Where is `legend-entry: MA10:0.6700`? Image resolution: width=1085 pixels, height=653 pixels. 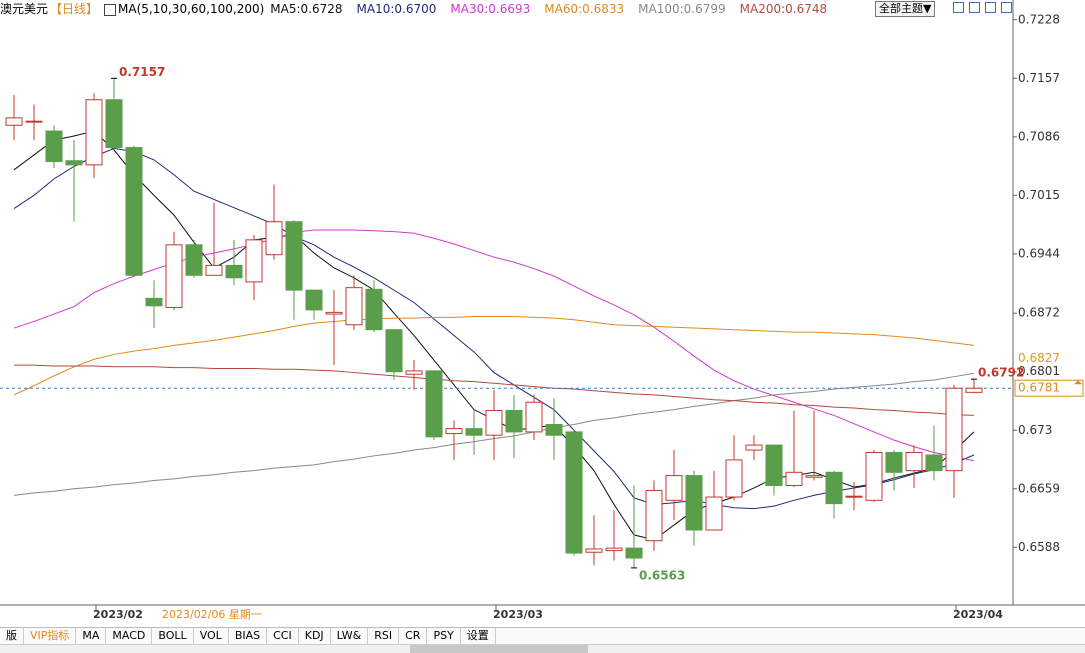
legend-entry: MA10:0.6700 is located at coordinates (396, 9).